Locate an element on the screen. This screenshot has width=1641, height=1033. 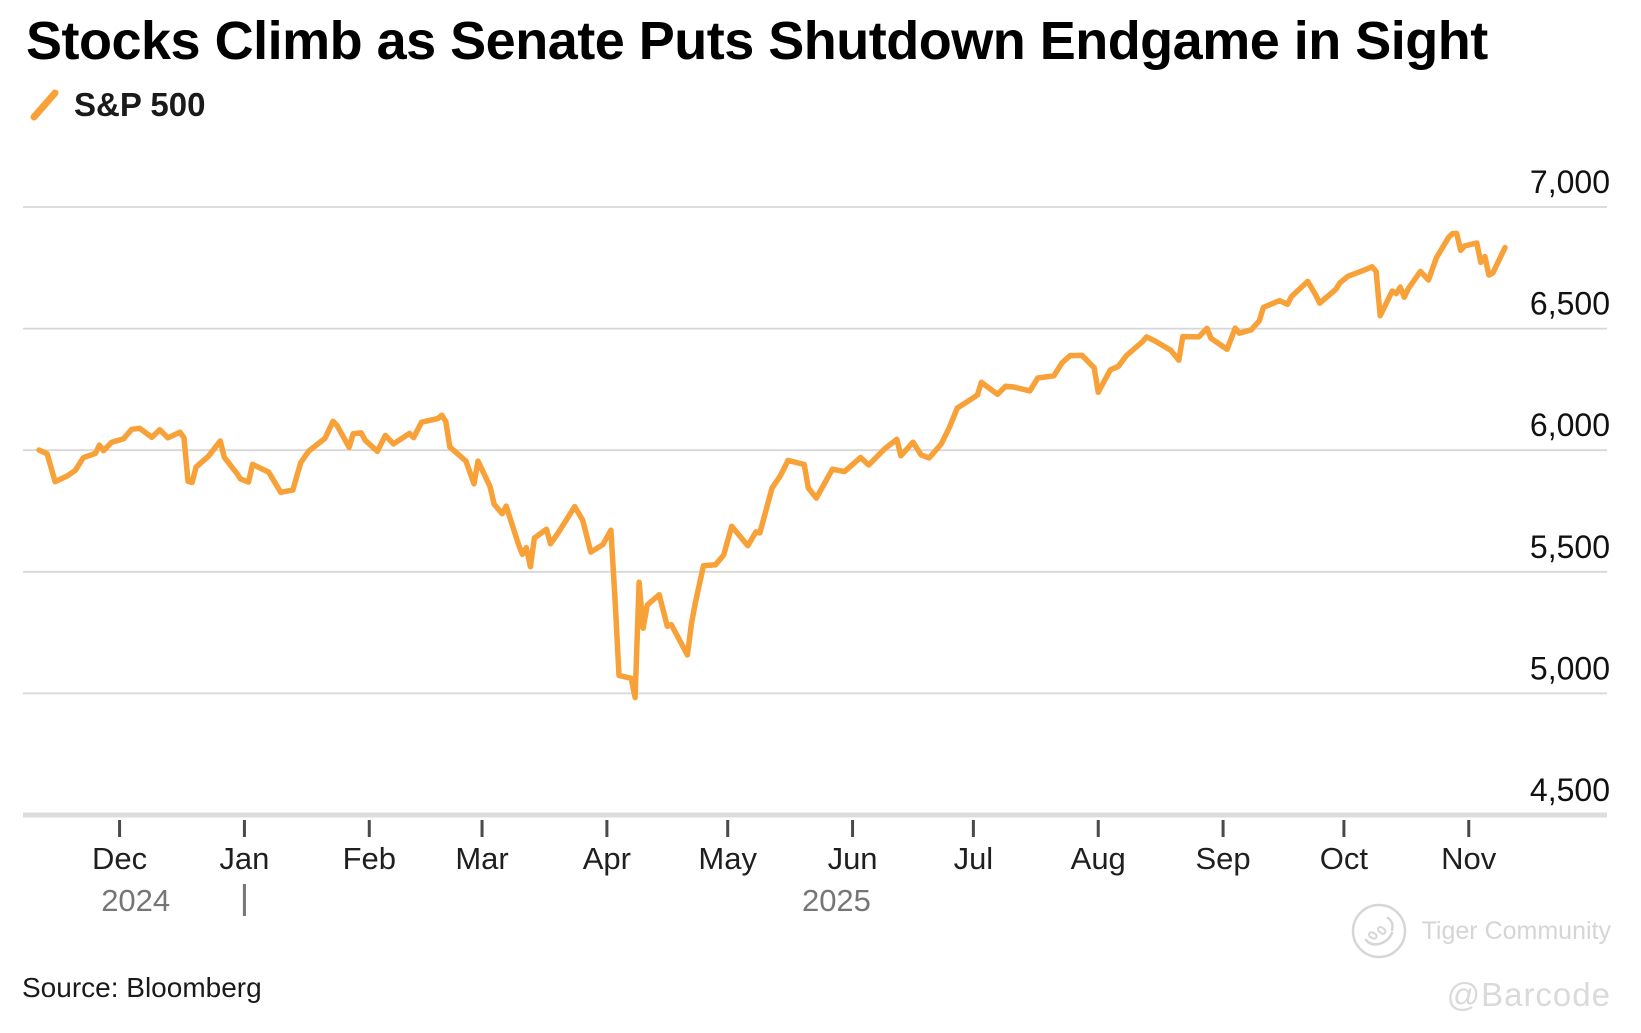
watermark: Tiger Community @Barcode is located at coordinates (1446, 960).